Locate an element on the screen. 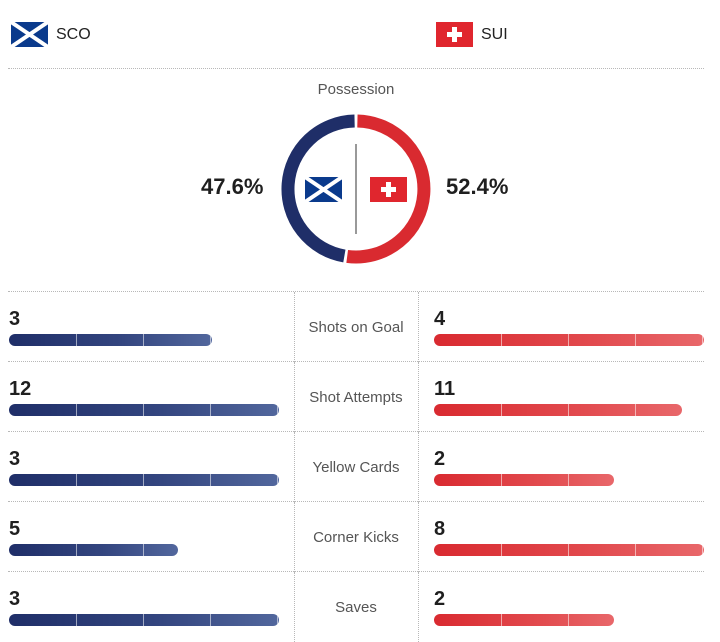 The image size is (720, 642). home-stat-value: 12 is located at coordinates (20, 389).